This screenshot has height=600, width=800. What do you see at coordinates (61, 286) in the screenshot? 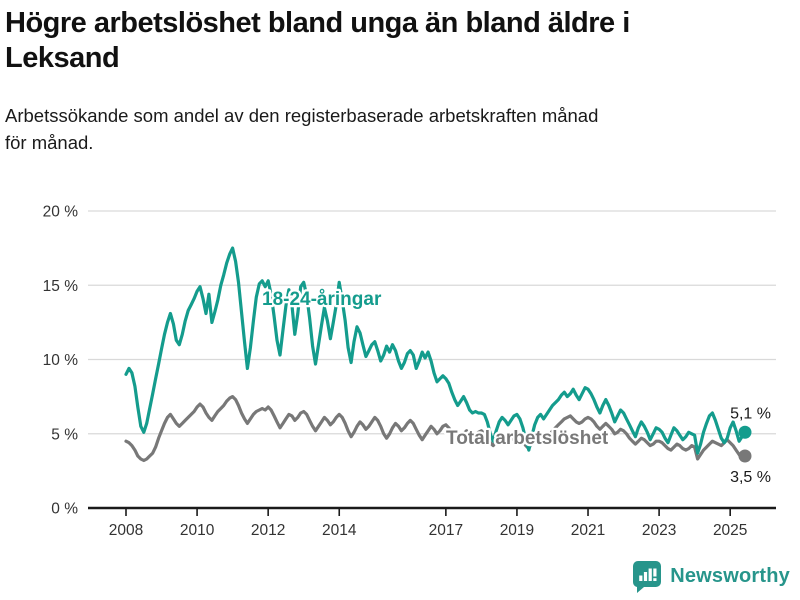
I see `y-axis-tick-label: 15 %` at bounding box center [61, 286].